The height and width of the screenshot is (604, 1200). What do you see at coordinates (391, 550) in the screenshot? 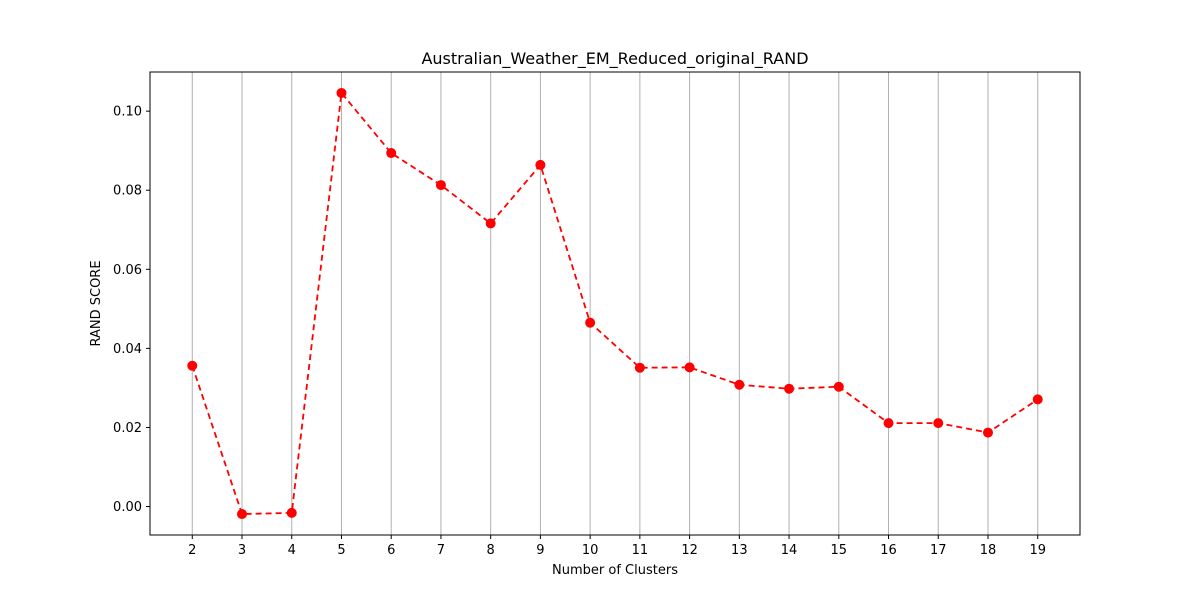
I see `x-tick-label: 6` at bounding box center [391, 550].